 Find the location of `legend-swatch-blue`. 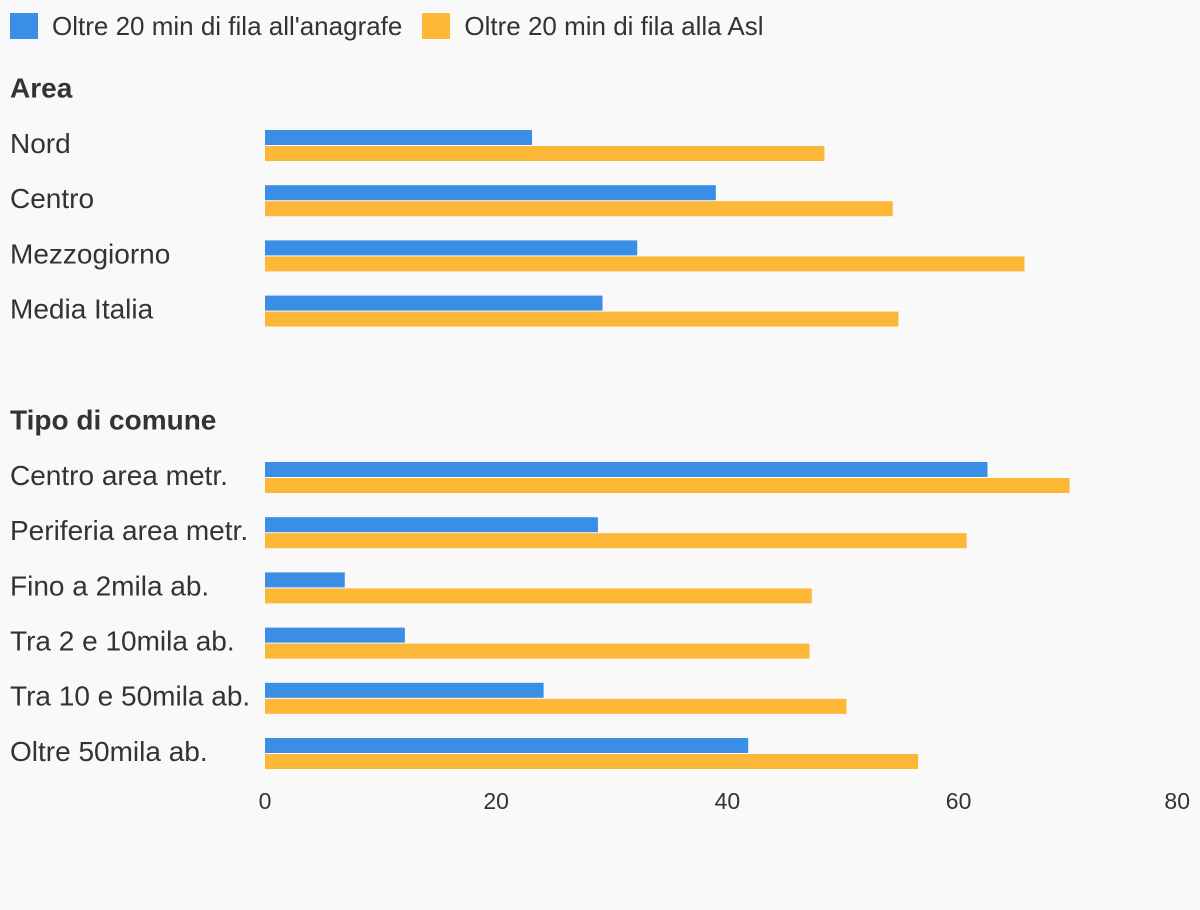

legend-swatch-blue is located at coordinates (24, 26).